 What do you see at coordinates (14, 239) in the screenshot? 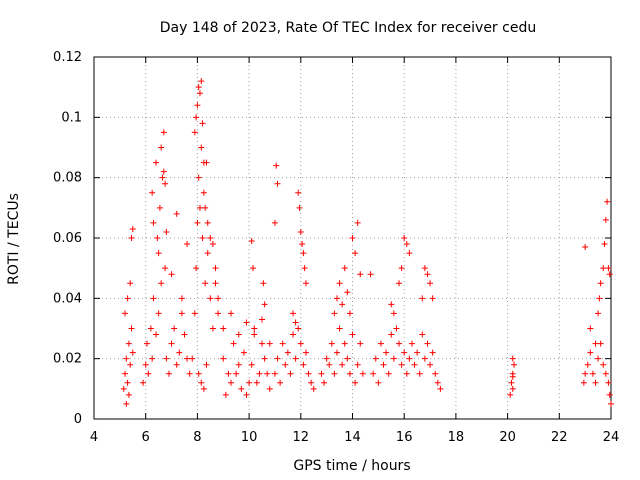
I see `y-axis-title: ROTI / TECUs` at bounding box center [14, 239].